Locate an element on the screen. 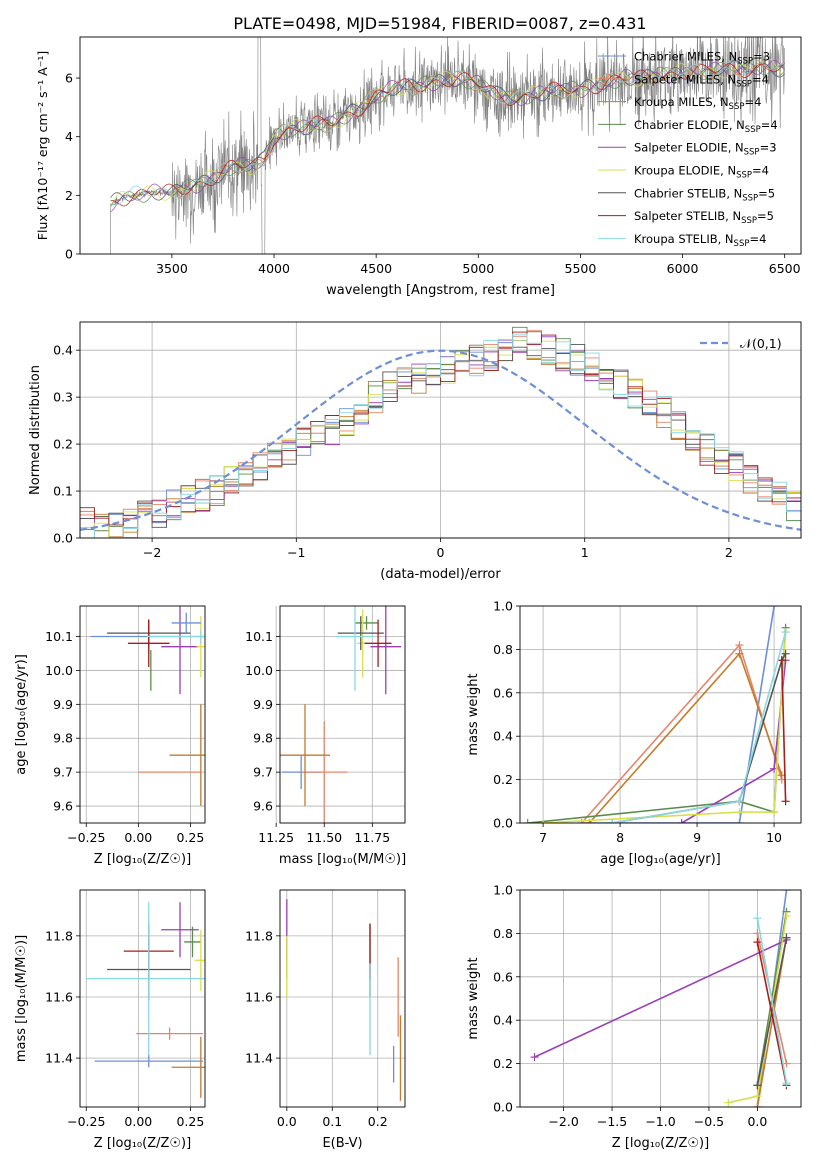 The width and height of the screenshot is (819, 1170). tick-label: 9.9 is located at coordinates (63, 704).